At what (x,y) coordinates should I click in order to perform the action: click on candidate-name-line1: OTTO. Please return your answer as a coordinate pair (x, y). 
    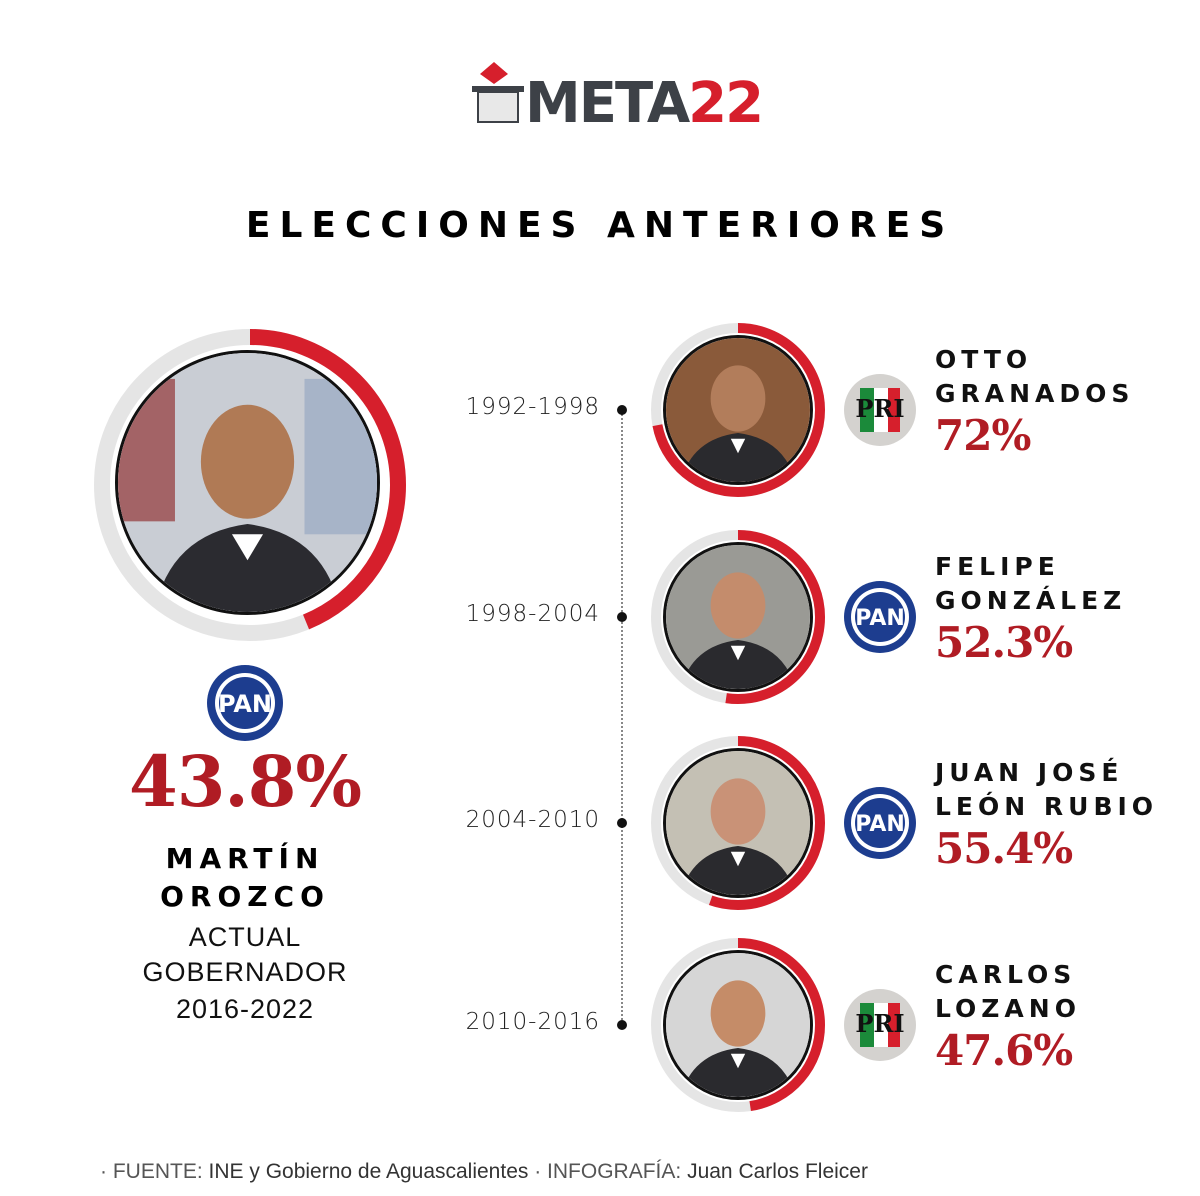
    Looking at the image, I should click on (984, 359).